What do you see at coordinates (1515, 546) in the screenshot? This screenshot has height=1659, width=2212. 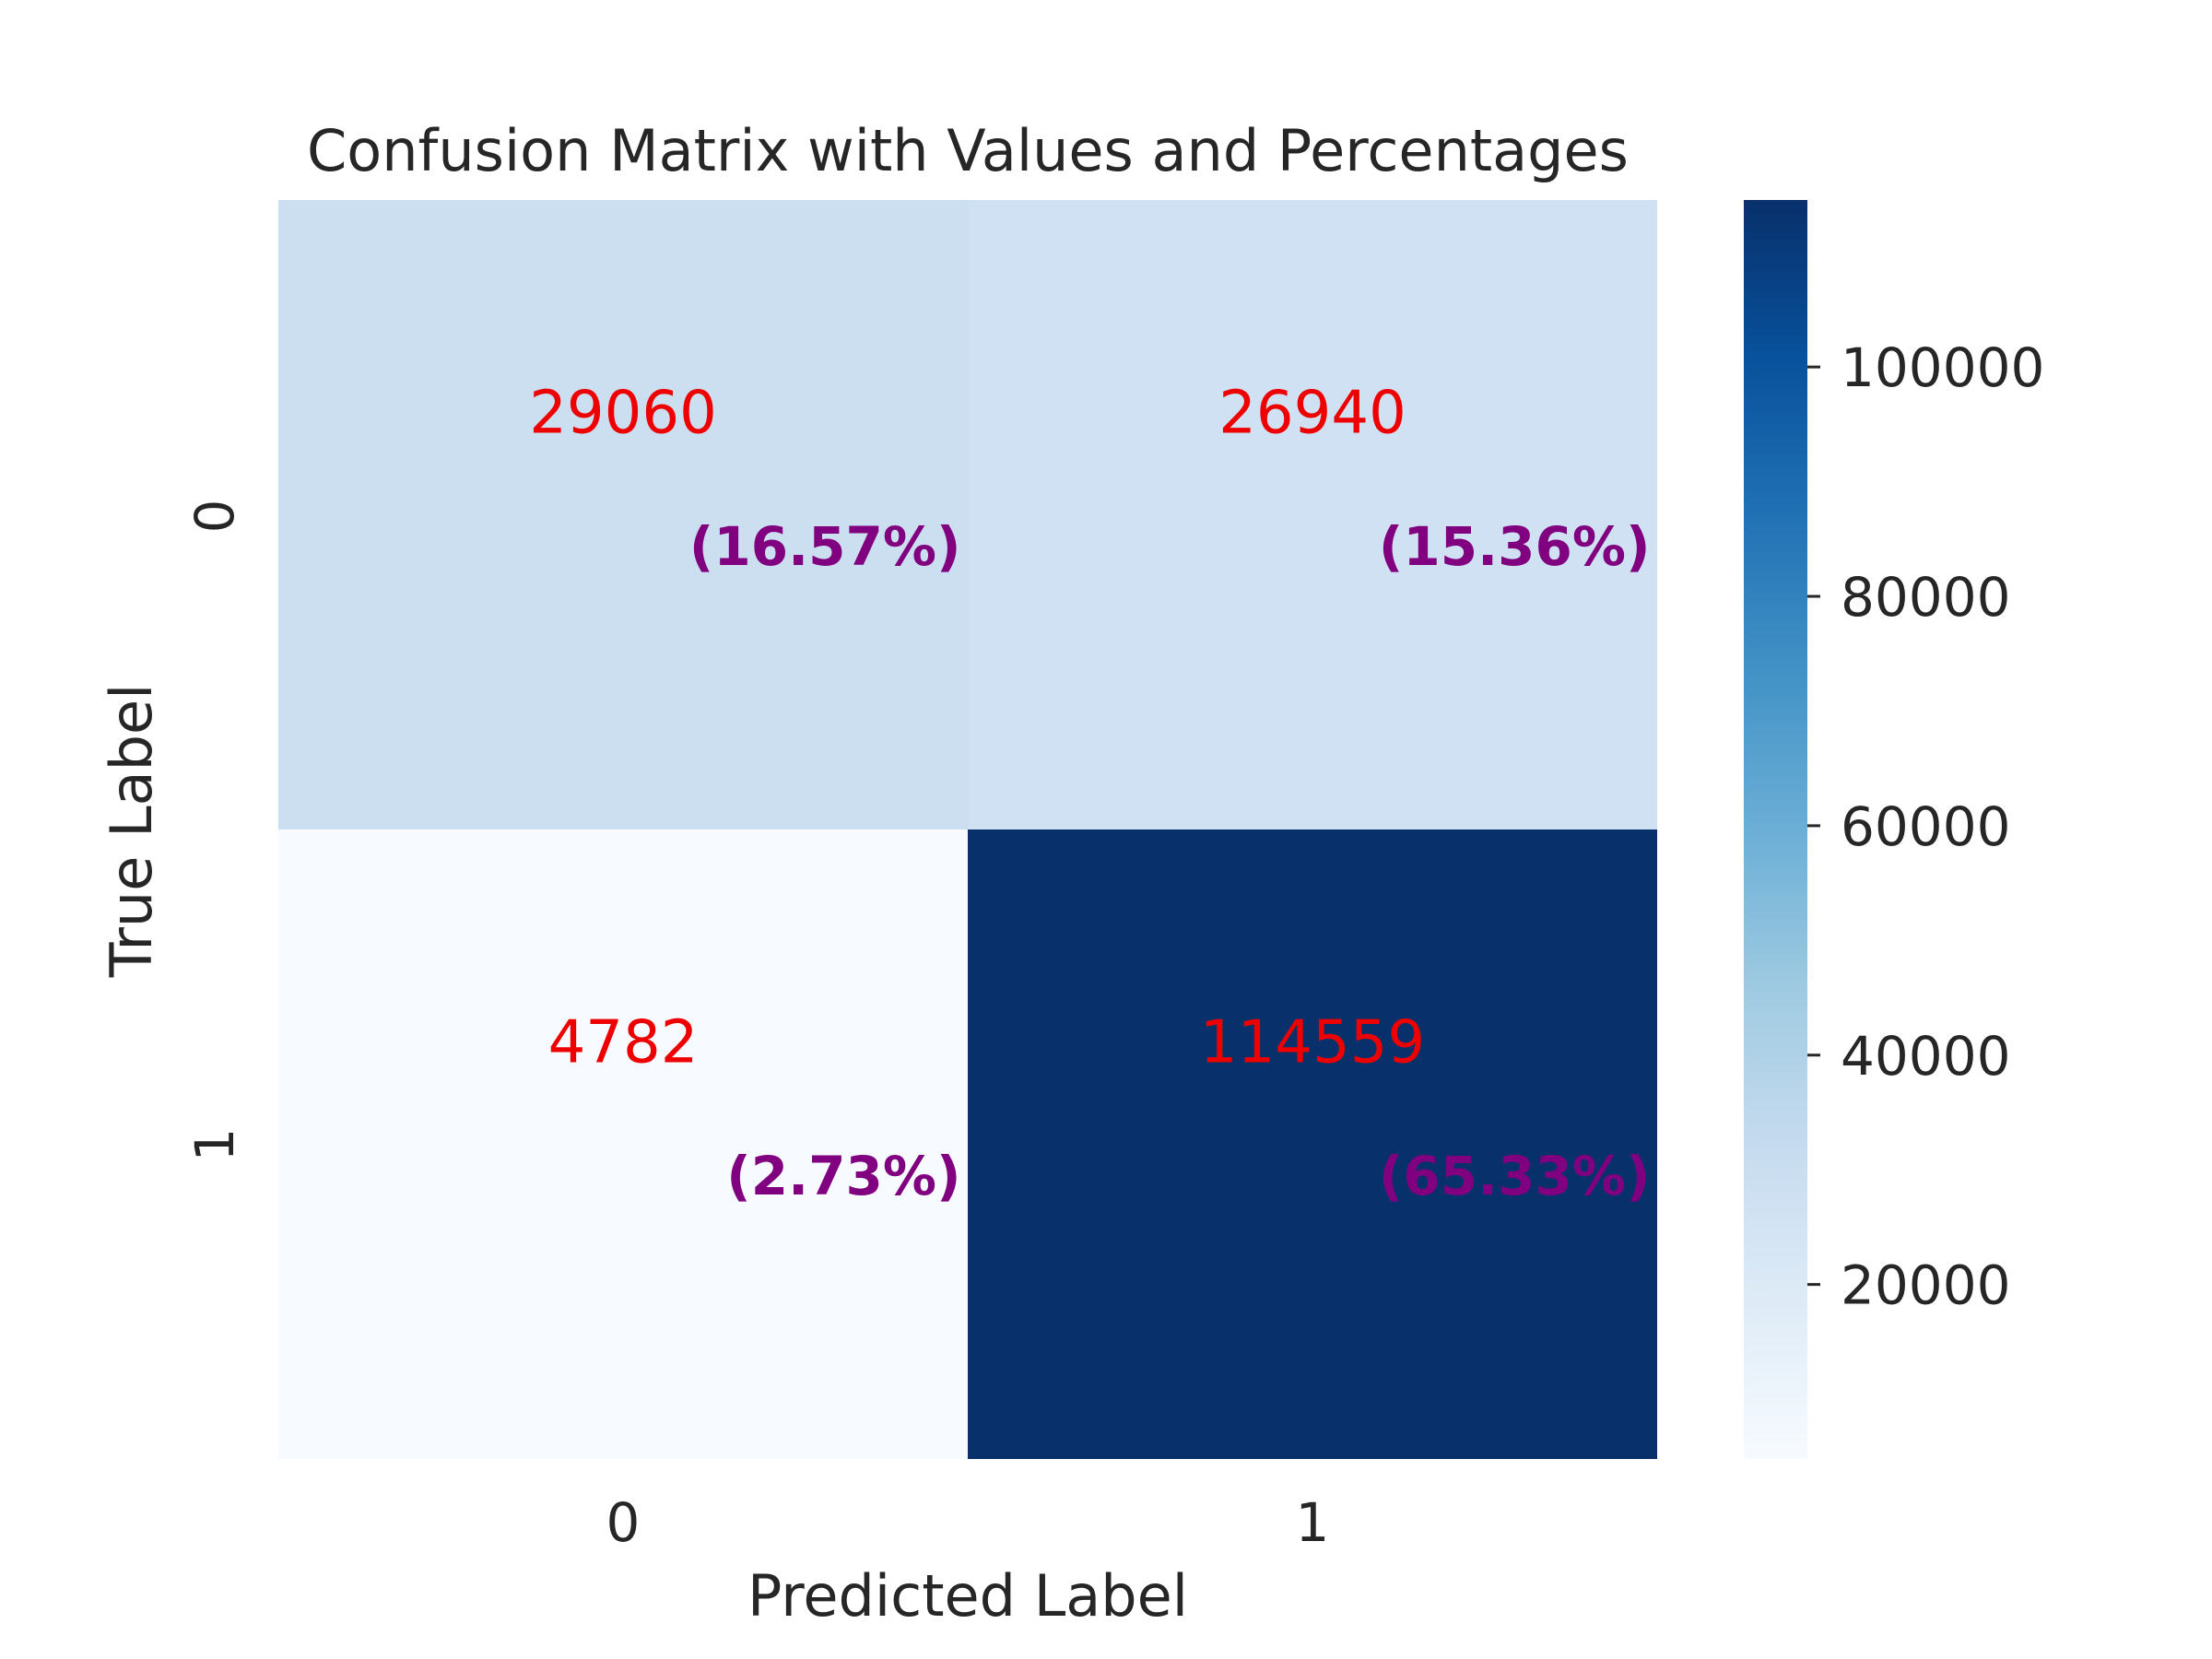 I see `cell-percent-label-0-1: (15.36%)` at bounding box center [1515, 546].